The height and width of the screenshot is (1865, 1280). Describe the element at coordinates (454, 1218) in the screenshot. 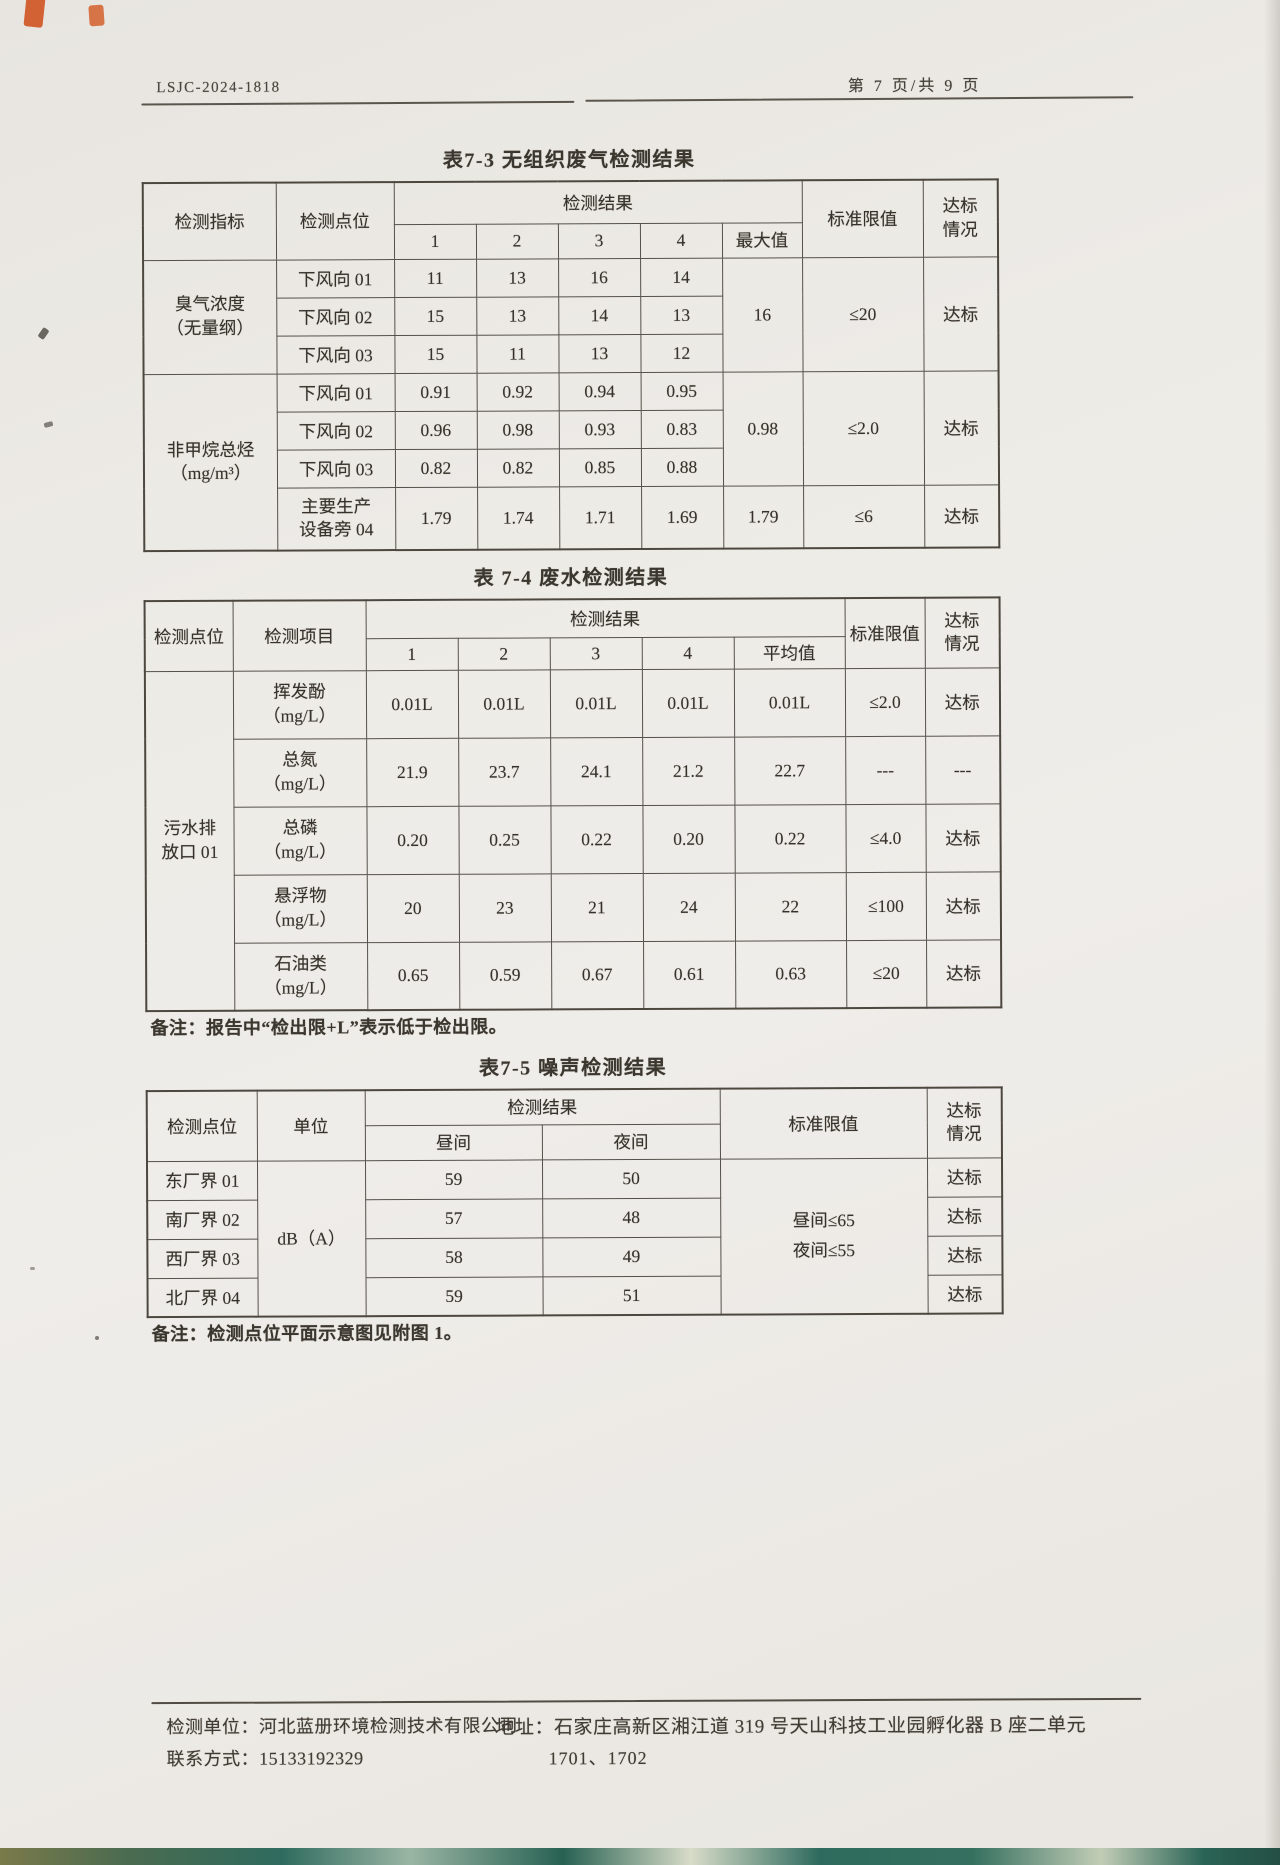

I see `day-value-cell: 57` at that location.